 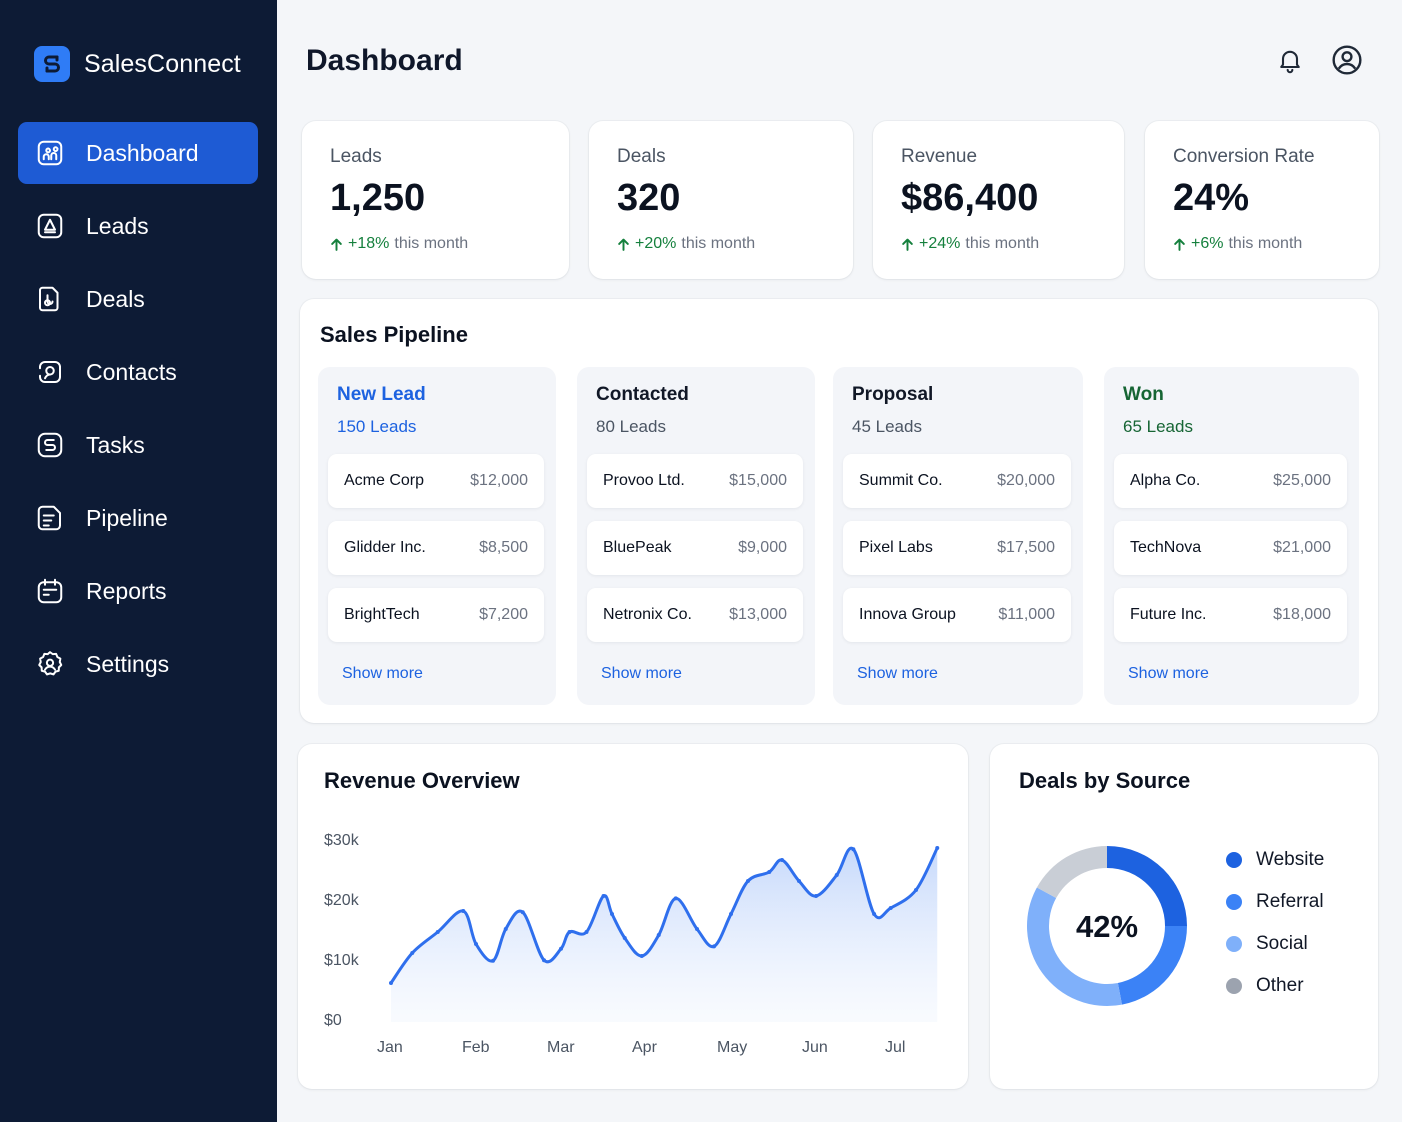 I want to click on legend-item-referral: Referral, so click(x=1275, y=902).